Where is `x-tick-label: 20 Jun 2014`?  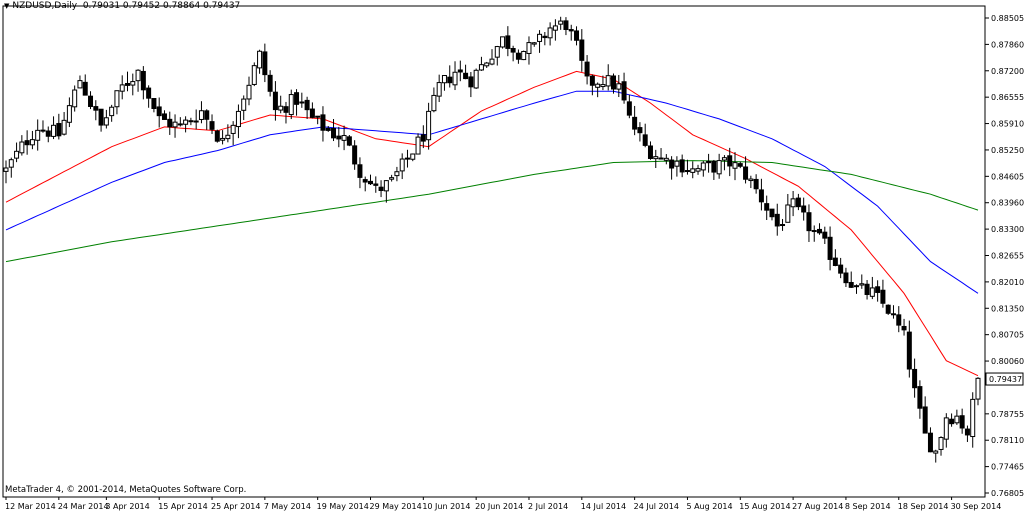
x-tick-label: 20 Jun 2014 is located at coordinates (499, 506).